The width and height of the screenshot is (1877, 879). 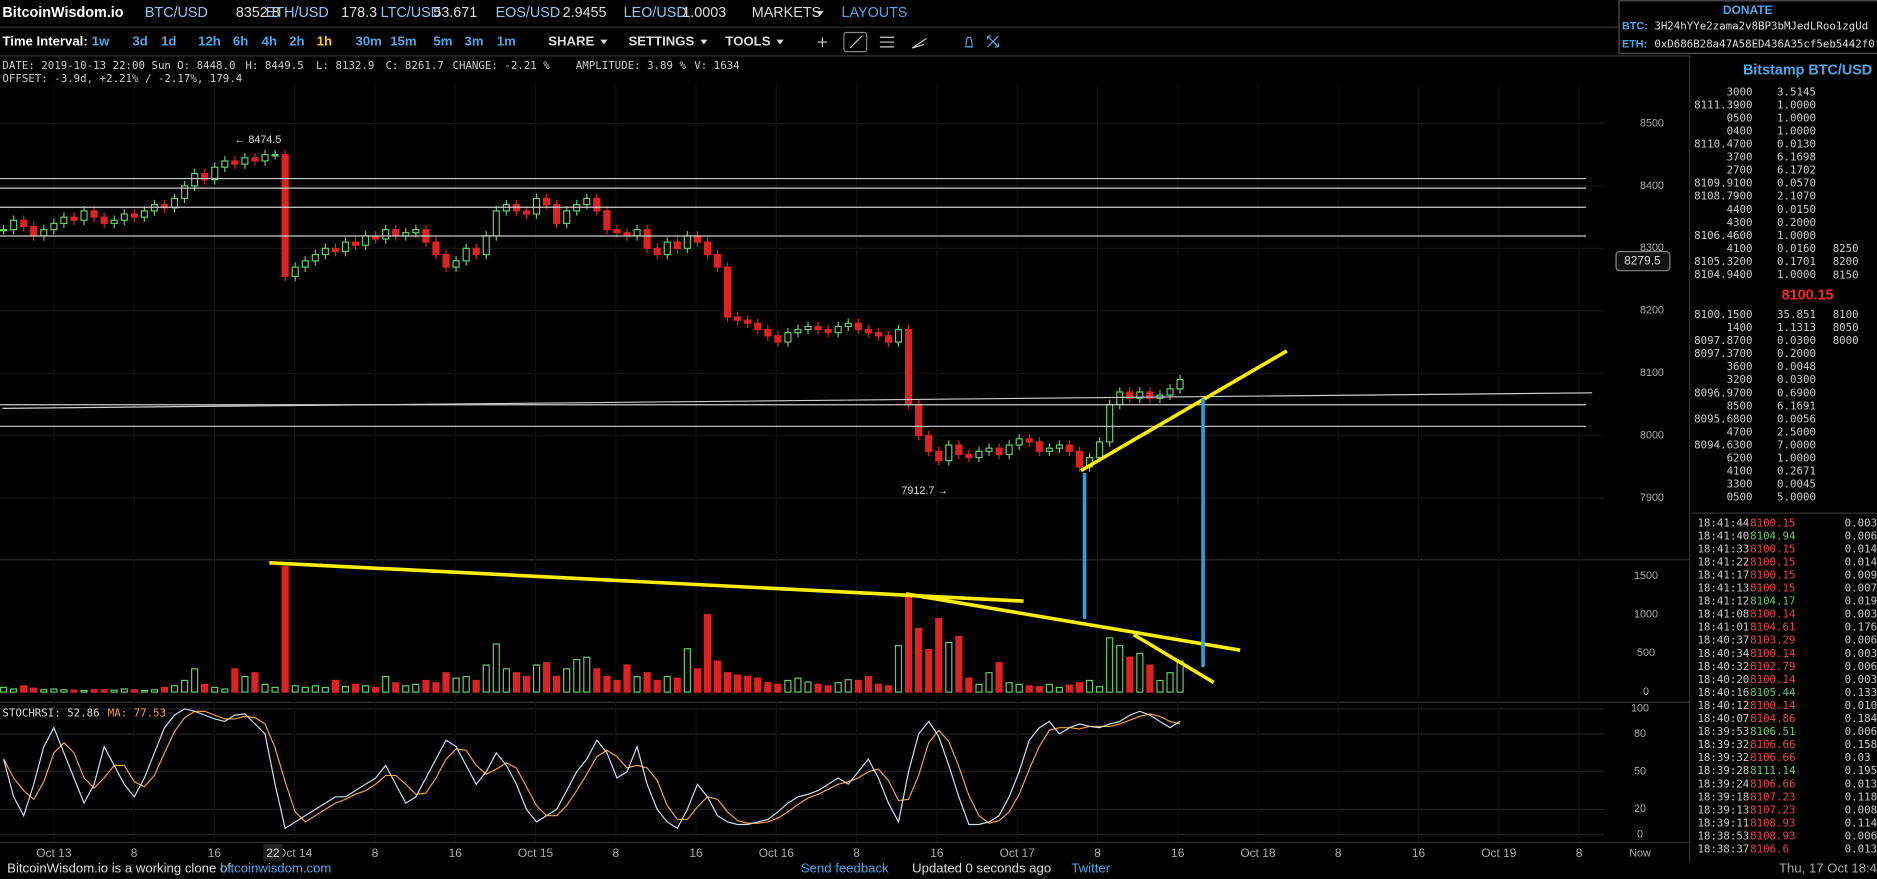 I want to click on ticker-pair: ETH/USD, so click(x=297, y=13).